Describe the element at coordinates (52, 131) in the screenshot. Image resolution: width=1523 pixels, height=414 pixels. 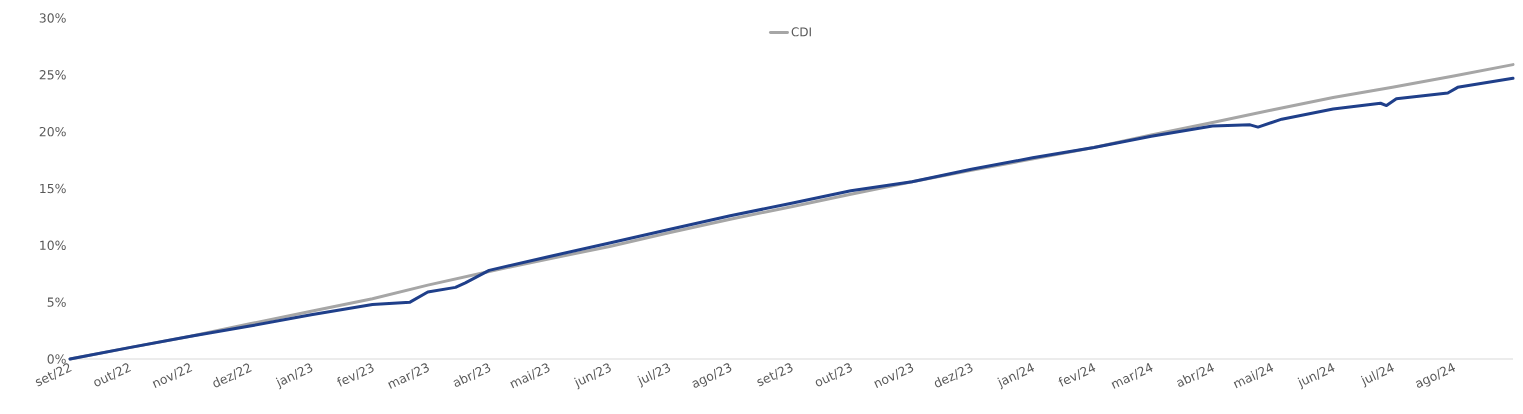
I see `y-tick-label: 20%` at that location.